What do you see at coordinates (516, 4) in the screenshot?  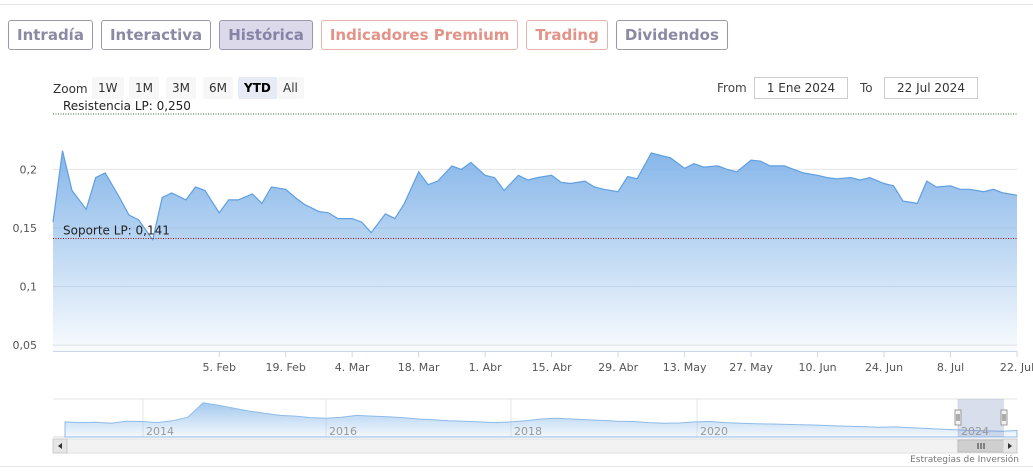 I see `top-divider` at bounding box center [516, 4].